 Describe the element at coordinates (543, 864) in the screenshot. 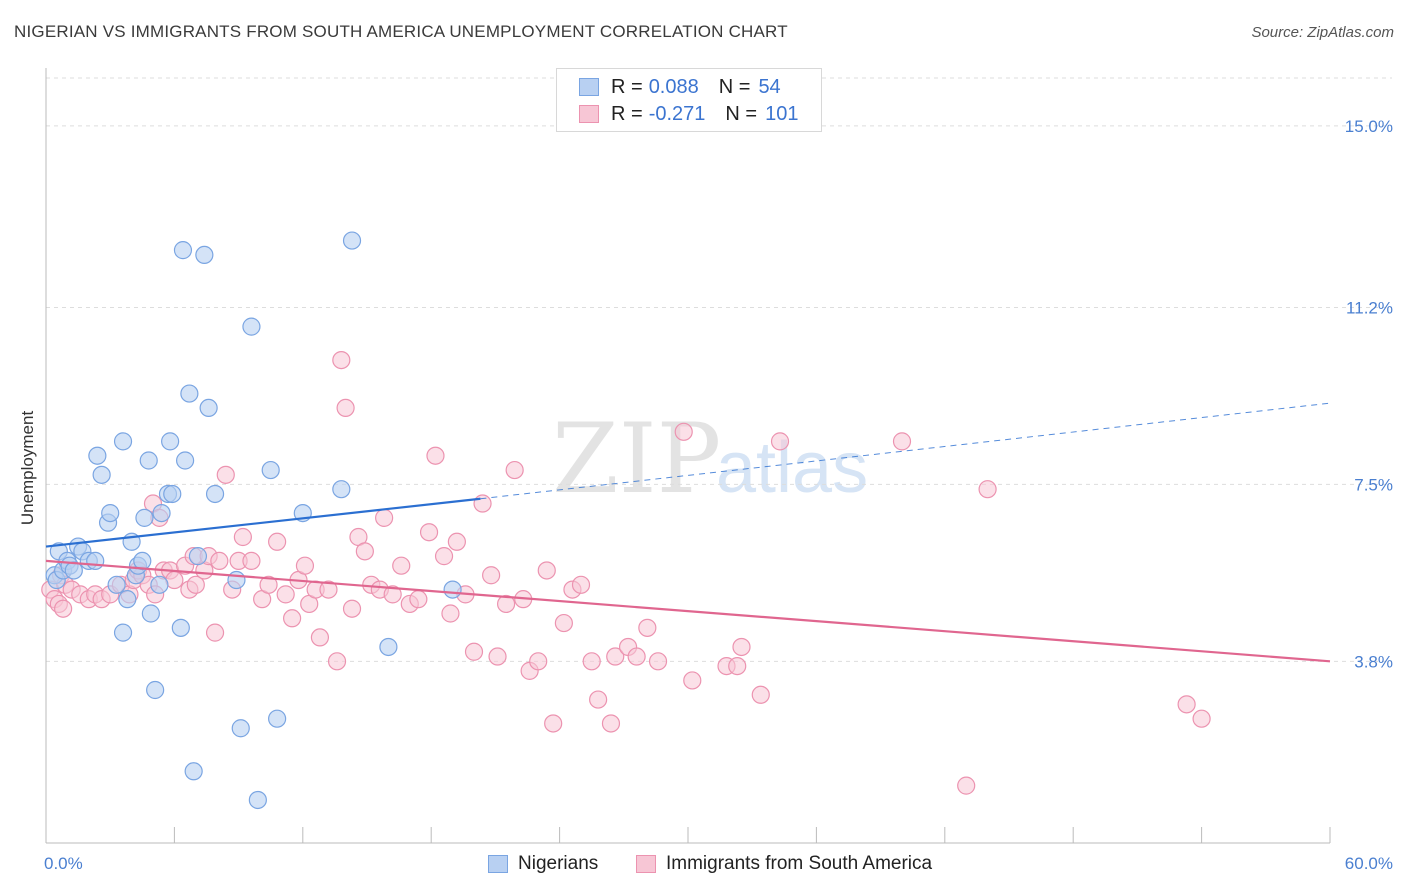

I see `legend-item-nigerians: Nigerians` at that location.